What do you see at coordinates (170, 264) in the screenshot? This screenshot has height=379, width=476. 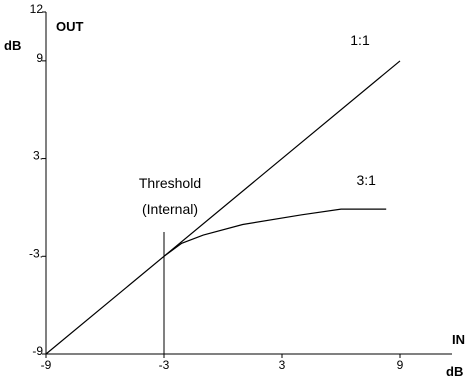 I see `threshold-marker: Threshold (Internal)` at bounding box center [170, 264].